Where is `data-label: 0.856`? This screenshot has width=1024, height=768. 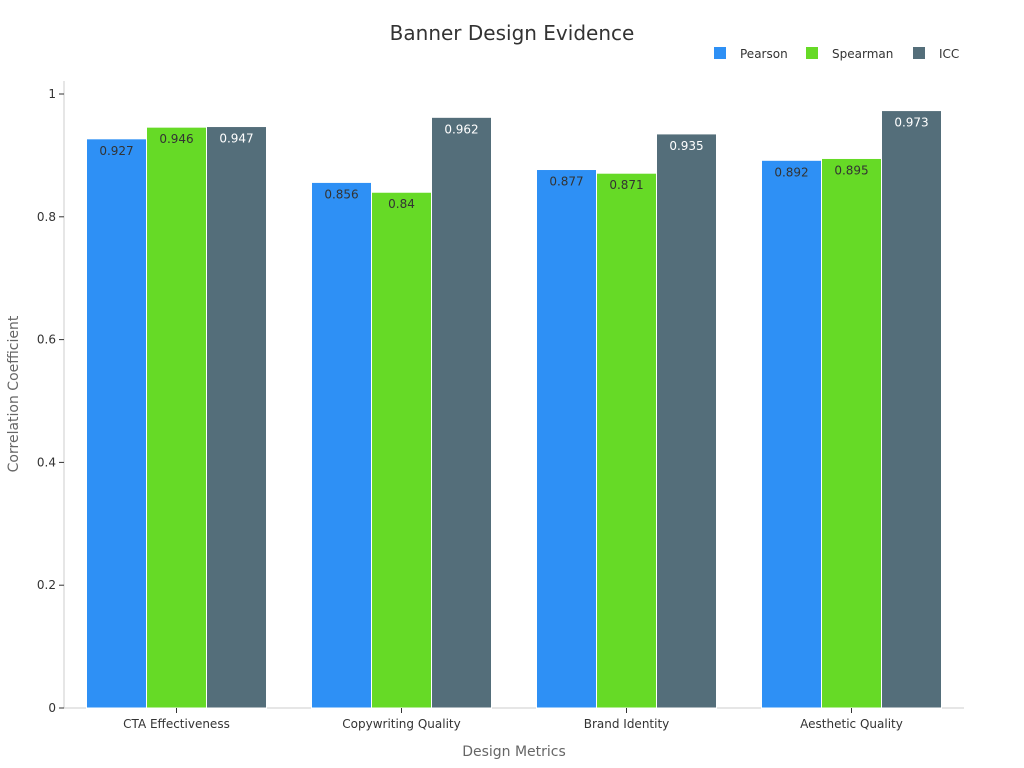
data-label: 0.856 is located at coordinates (341, 194).